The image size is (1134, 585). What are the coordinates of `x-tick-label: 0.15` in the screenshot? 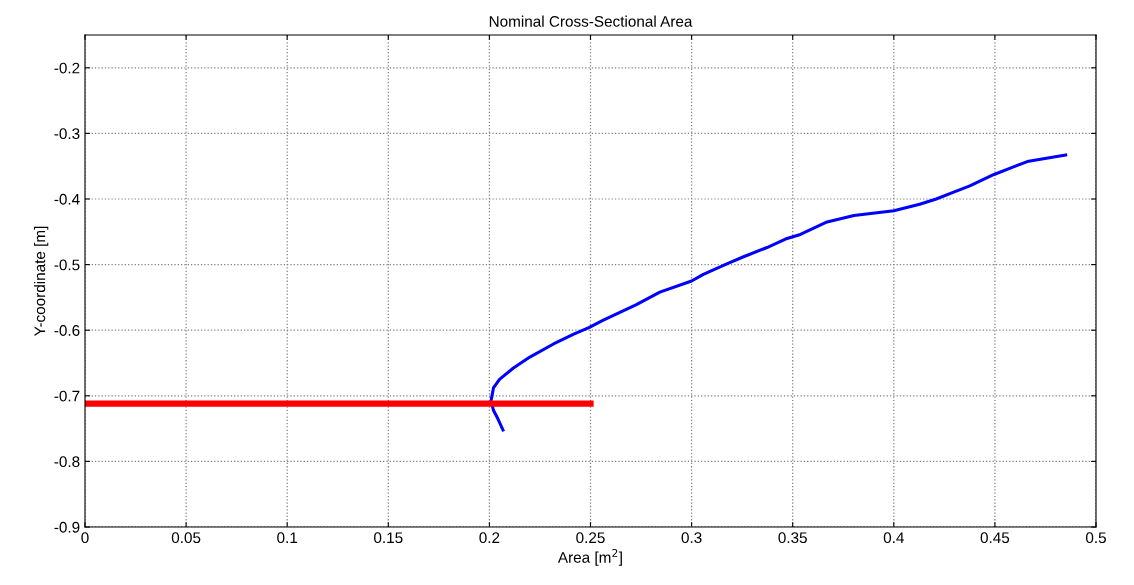 It's located at (388, 538).